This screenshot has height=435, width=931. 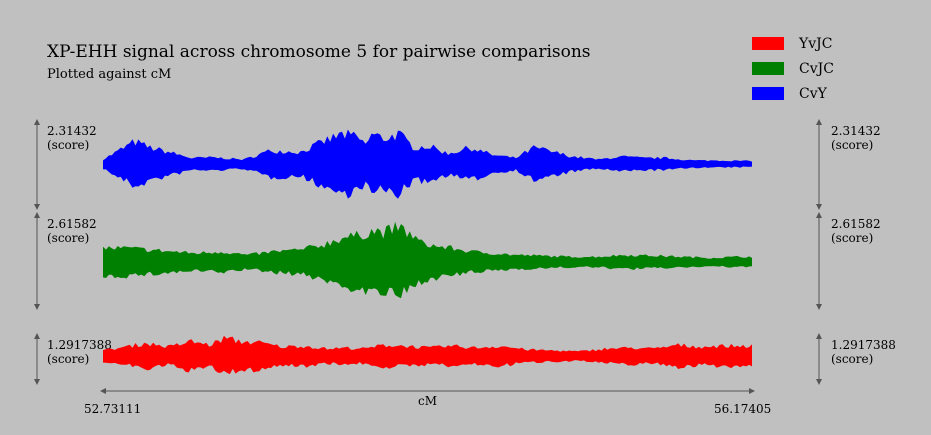 I want to click on series-area-cvjc, so click(x=427, y=260).